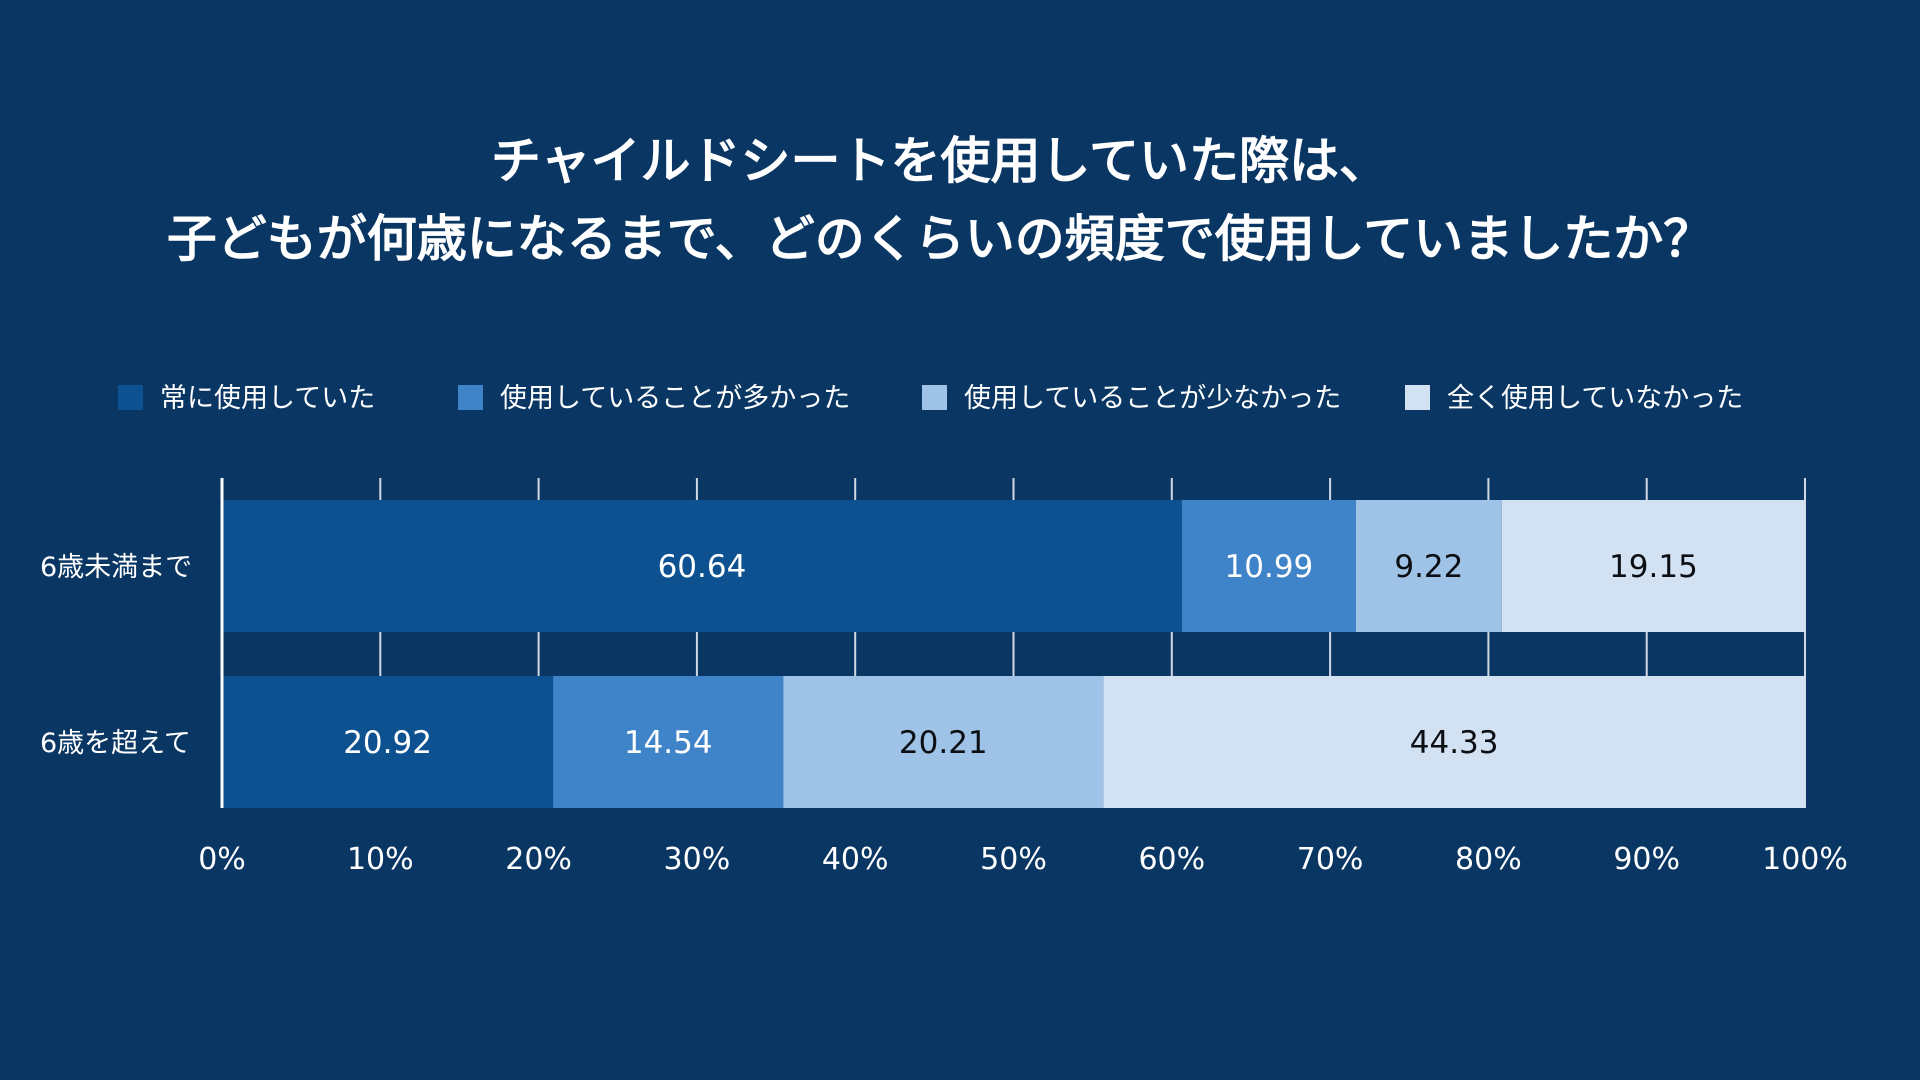 This screenshot has height=1080, width=1920. Describe the element at coordinates (940, 239) in the screenshot. I see `chart-title-line-2: 子どもが何歳になるまで、どのくらいの頻度で使用していましたか？` at that location.